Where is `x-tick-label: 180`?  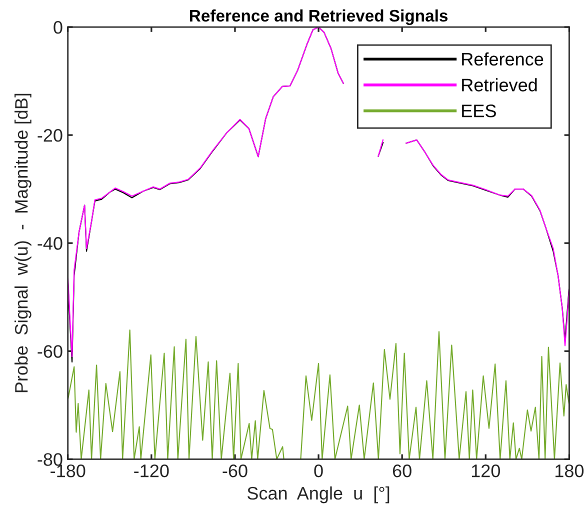
x-tick-label: 180 is located at coordinates (570, 471).